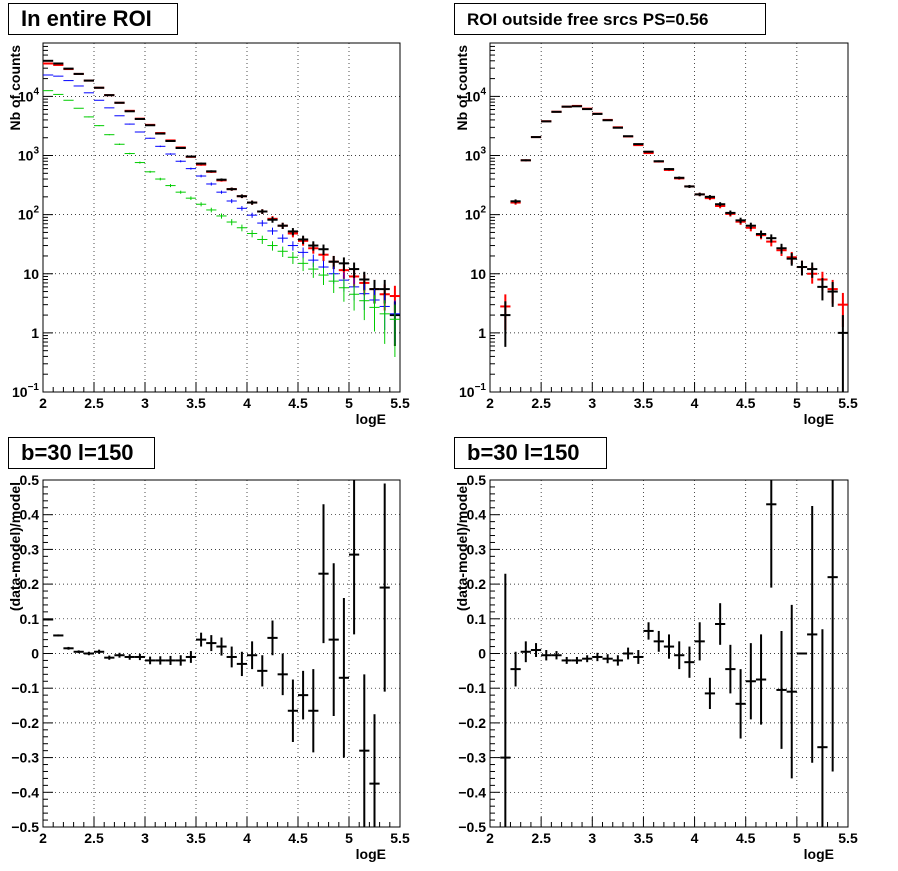 The image size is (898, 871). I want to click on data-series-blue, so click(221, 209).